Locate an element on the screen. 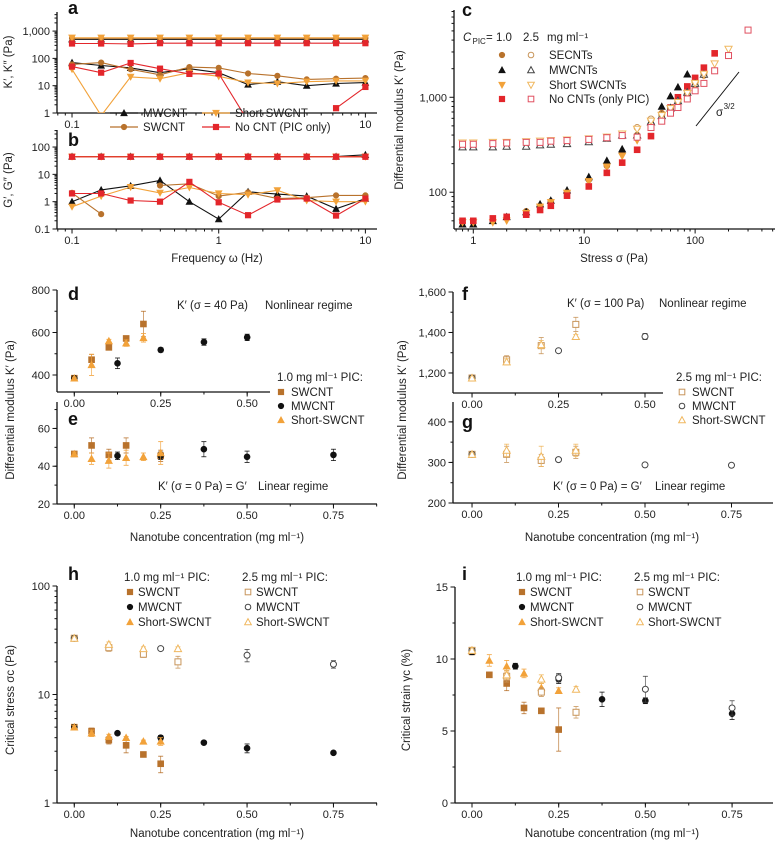 Image resolution: width=780 pixels, height=843 pixels. x-tick-label: 0.25 is located at coordinates (558, 515).